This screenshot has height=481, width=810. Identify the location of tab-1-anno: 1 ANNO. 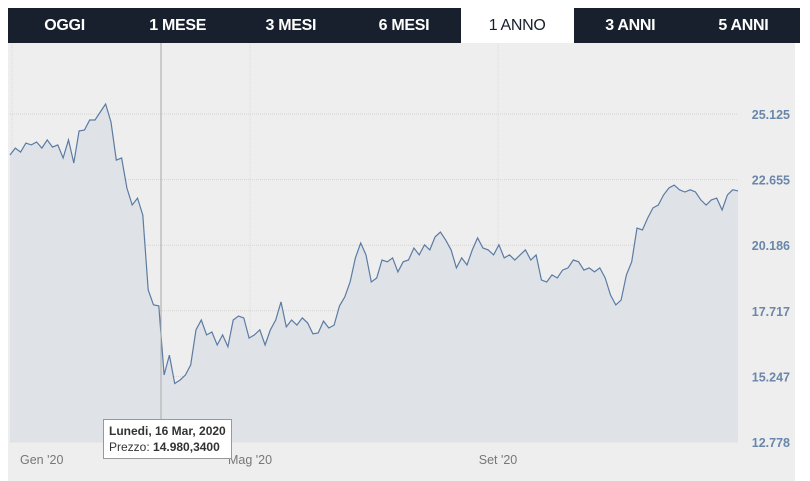
(517, 25).